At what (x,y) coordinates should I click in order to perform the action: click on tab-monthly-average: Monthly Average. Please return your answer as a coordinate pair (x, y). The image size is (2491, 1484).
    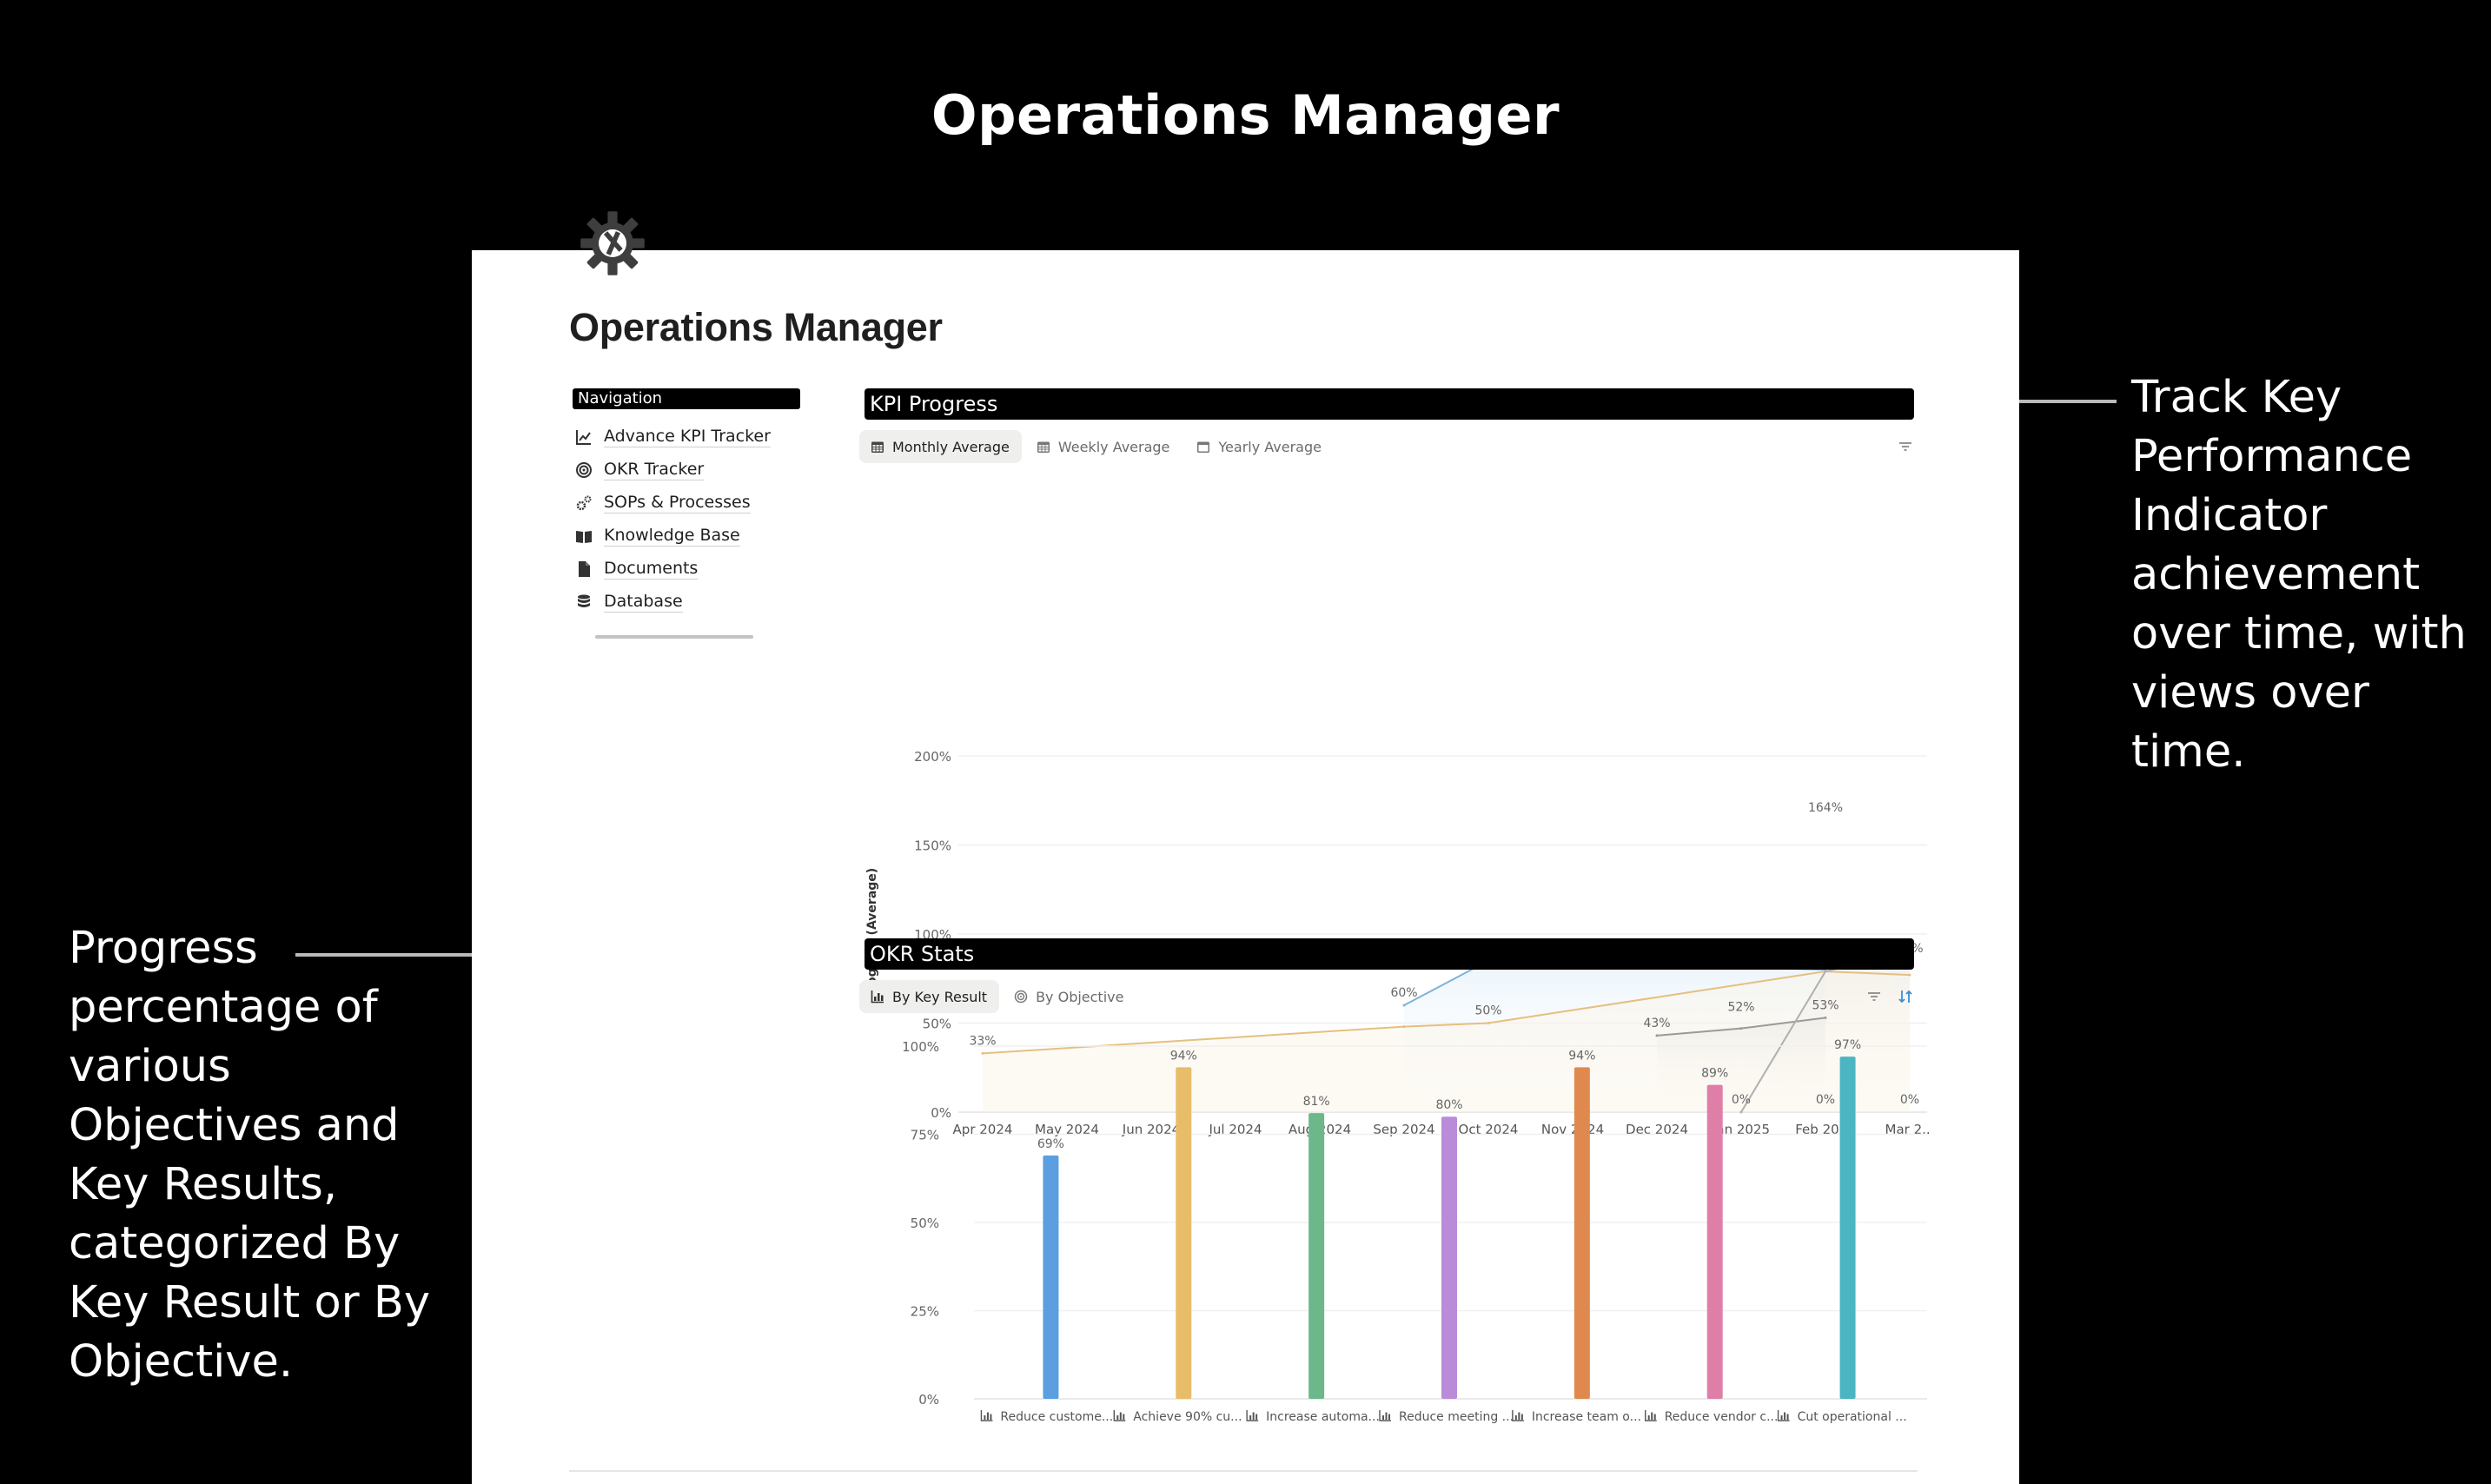
    Looking at the image, I should click on (940, 446).